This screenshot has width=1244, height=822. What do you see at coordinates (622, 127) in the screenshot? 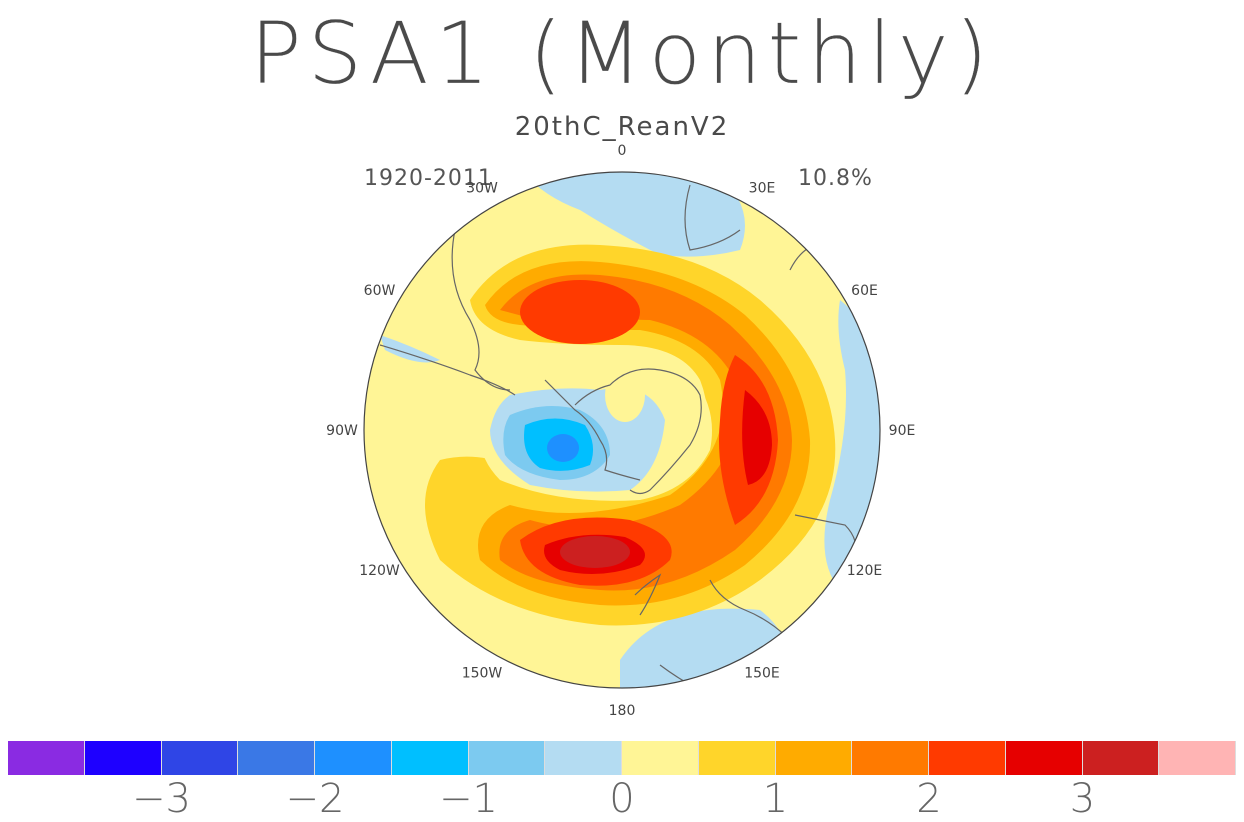
I see `dataset-subtitle: 20thC_ReanV2` at bounding box center [622, 127].